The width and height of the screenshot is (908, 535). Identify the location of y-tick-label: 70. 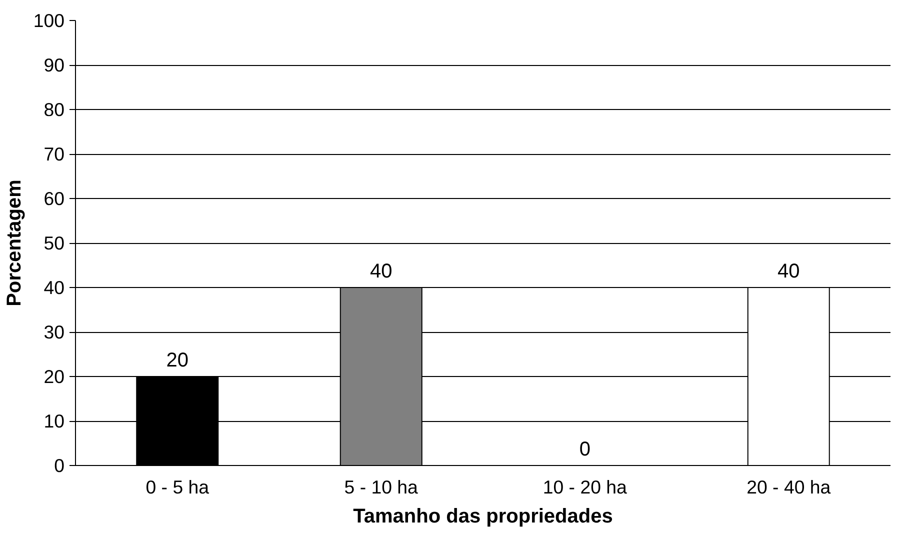
(54, 154).